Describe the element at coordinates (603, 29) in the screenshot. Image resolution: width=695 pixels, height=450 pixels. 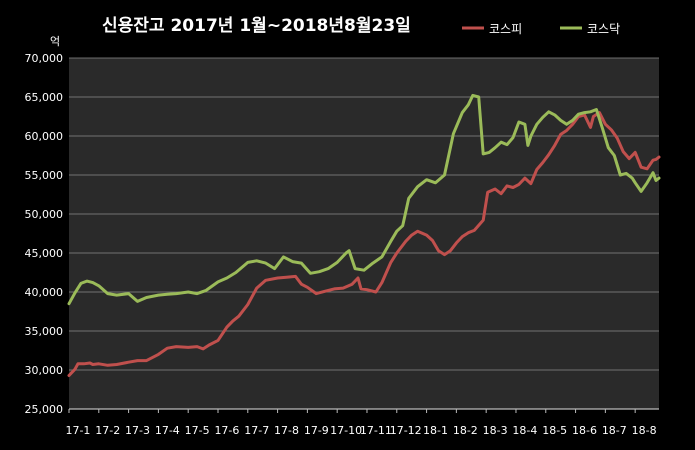
I see `legend-label-kosdaq: 코스닥` at that location.